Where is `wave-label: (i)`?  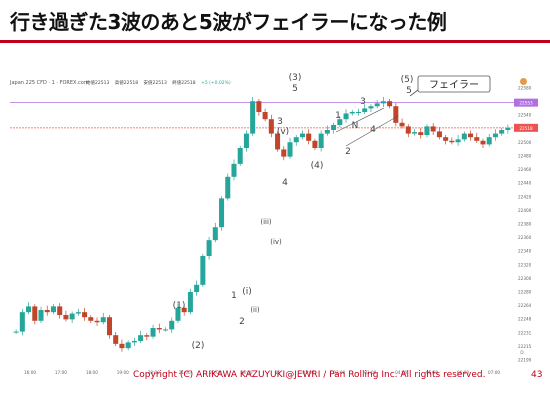 wave-label: (i) is located at coordinates (247, 292).